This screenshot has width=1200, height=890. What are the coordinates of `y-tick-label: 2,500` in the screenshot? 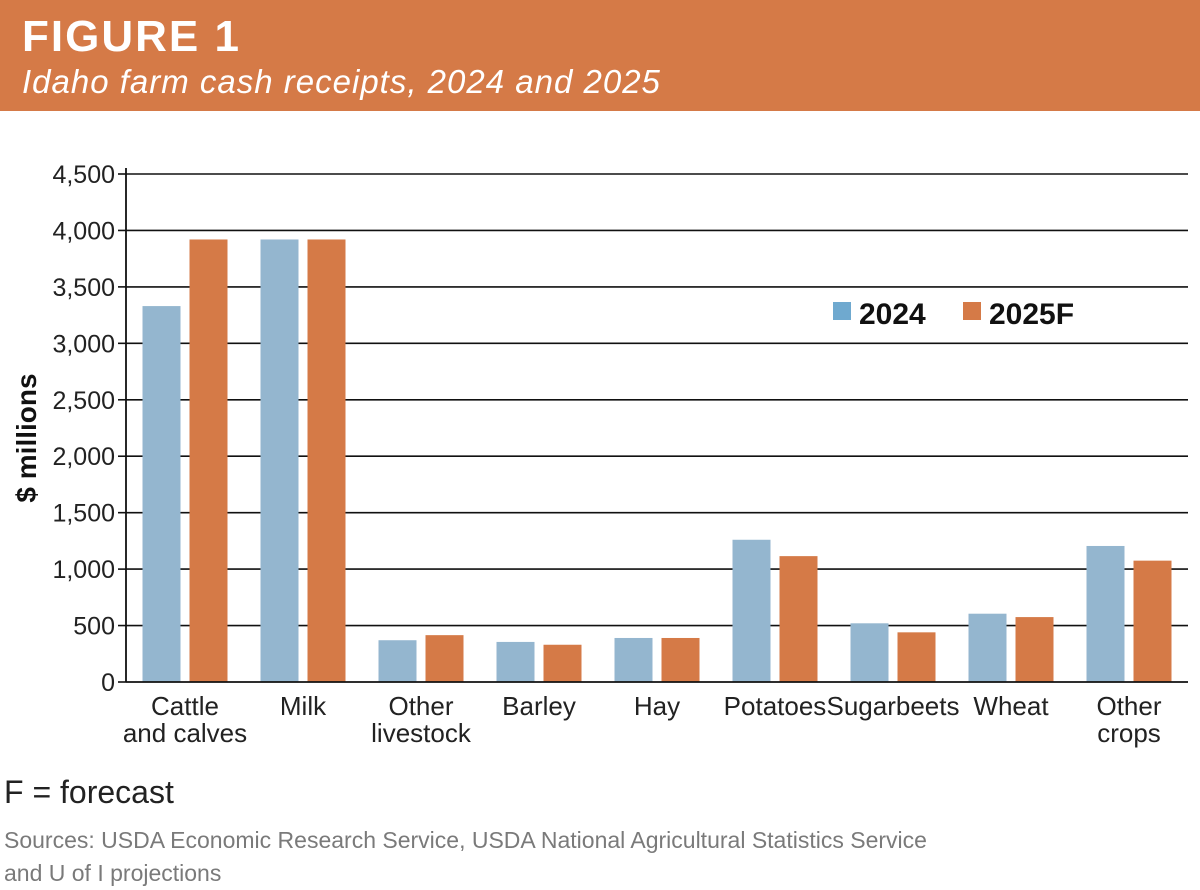 It's located at (83, 401).